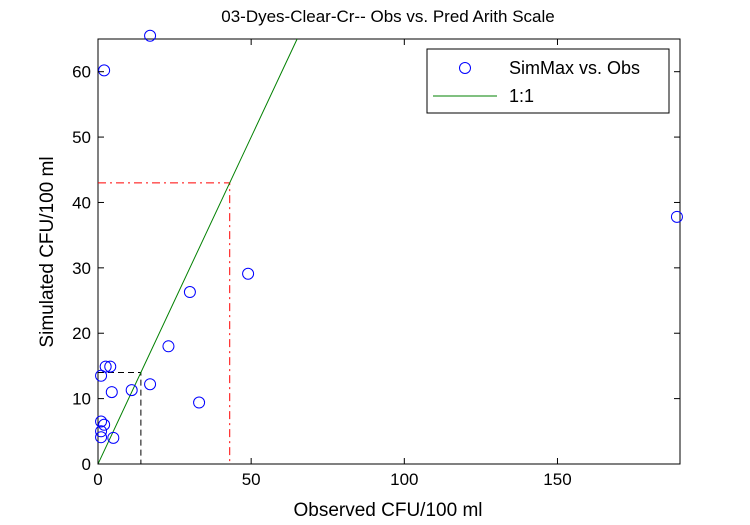 This screenshot has width=750, height=525. What do you see at coordinates (465, 68) in the screenshot?
I see `legend-marker-circle` at bounding box center [465, 68].